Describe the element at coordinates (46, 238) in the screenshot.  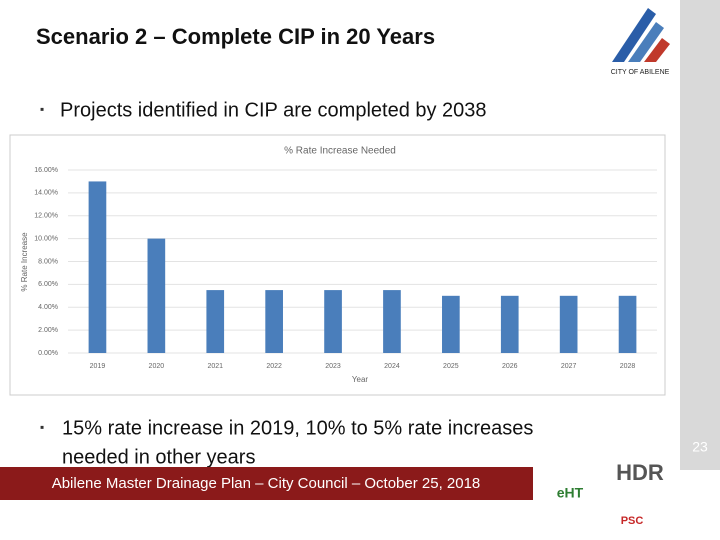
I see `y-tick-label: 10.00%` at that location.